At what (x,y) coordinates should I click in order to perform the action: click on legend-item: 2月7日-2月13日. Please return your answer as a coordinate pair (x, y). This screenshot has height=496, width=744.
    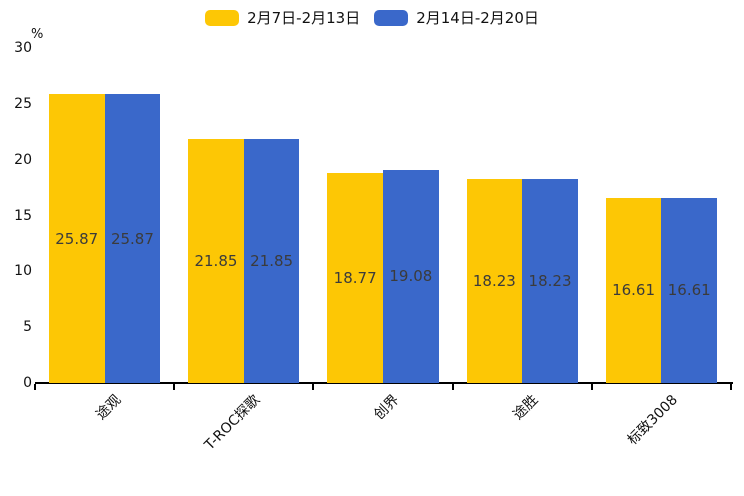
    Looking at the image, I should click on (282, 18).